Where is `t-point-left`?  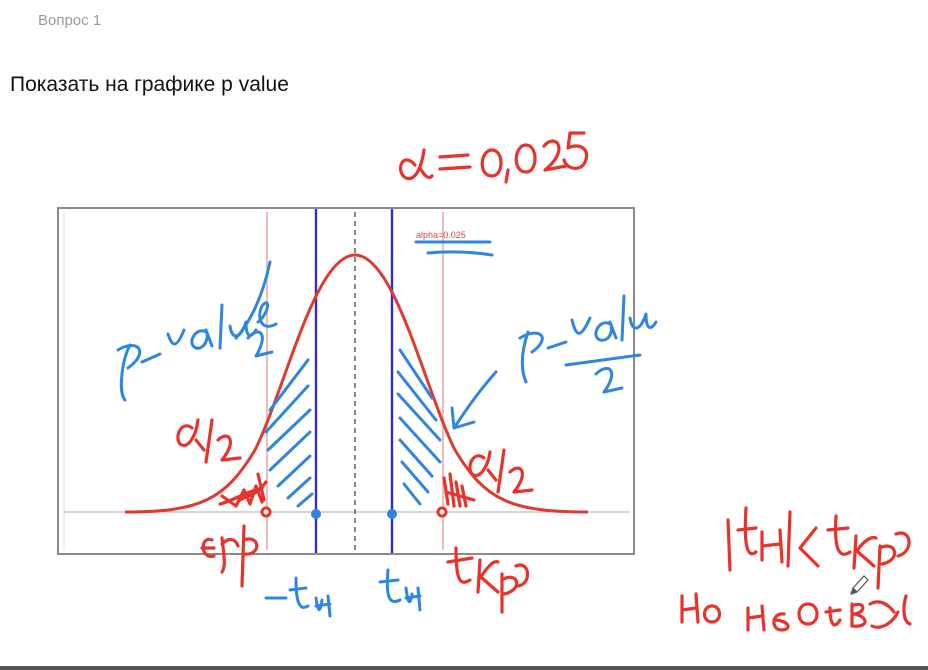
t-point-left is located at coordinates (316, 514).